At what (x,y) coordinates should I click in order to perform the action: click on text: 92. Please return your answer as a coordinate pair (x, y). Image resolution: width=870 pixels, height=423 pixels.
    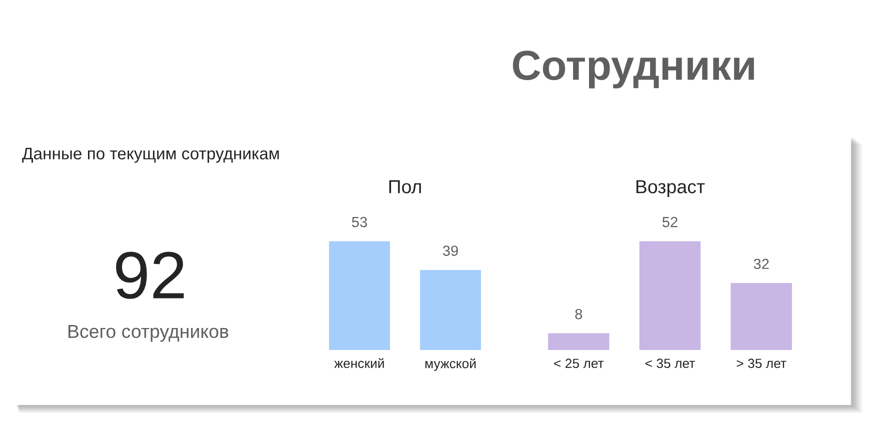
    Looking at the image, I should click on (150, 275).